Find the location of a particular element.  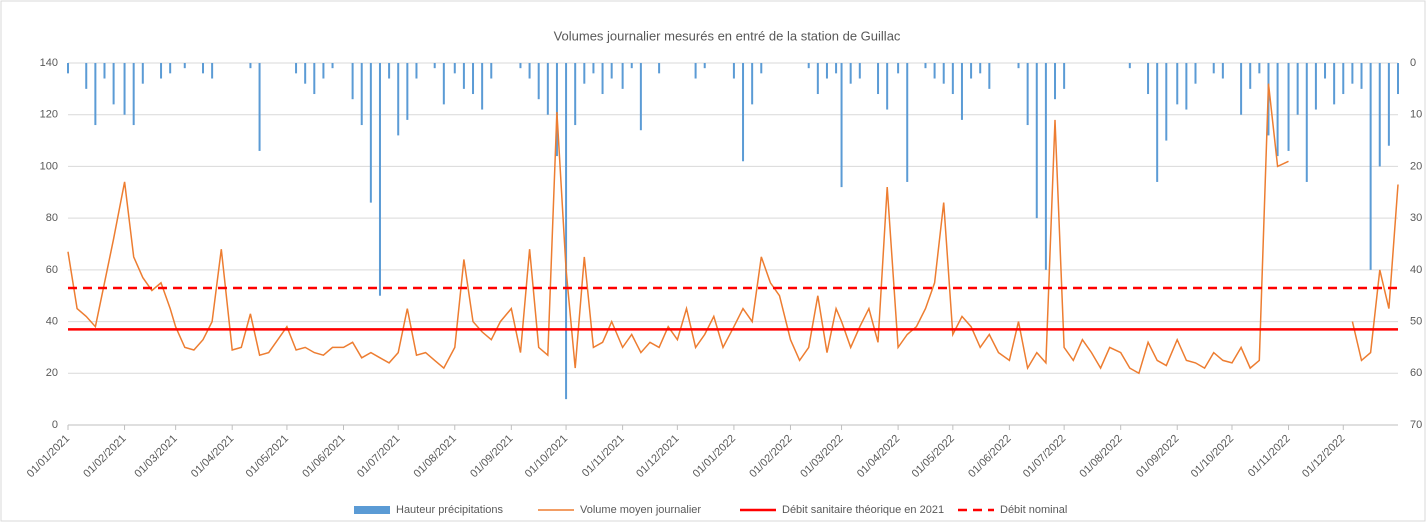

legend-label: Débit sanitaire théorique en 2021 is located at coordinates (863, 510).